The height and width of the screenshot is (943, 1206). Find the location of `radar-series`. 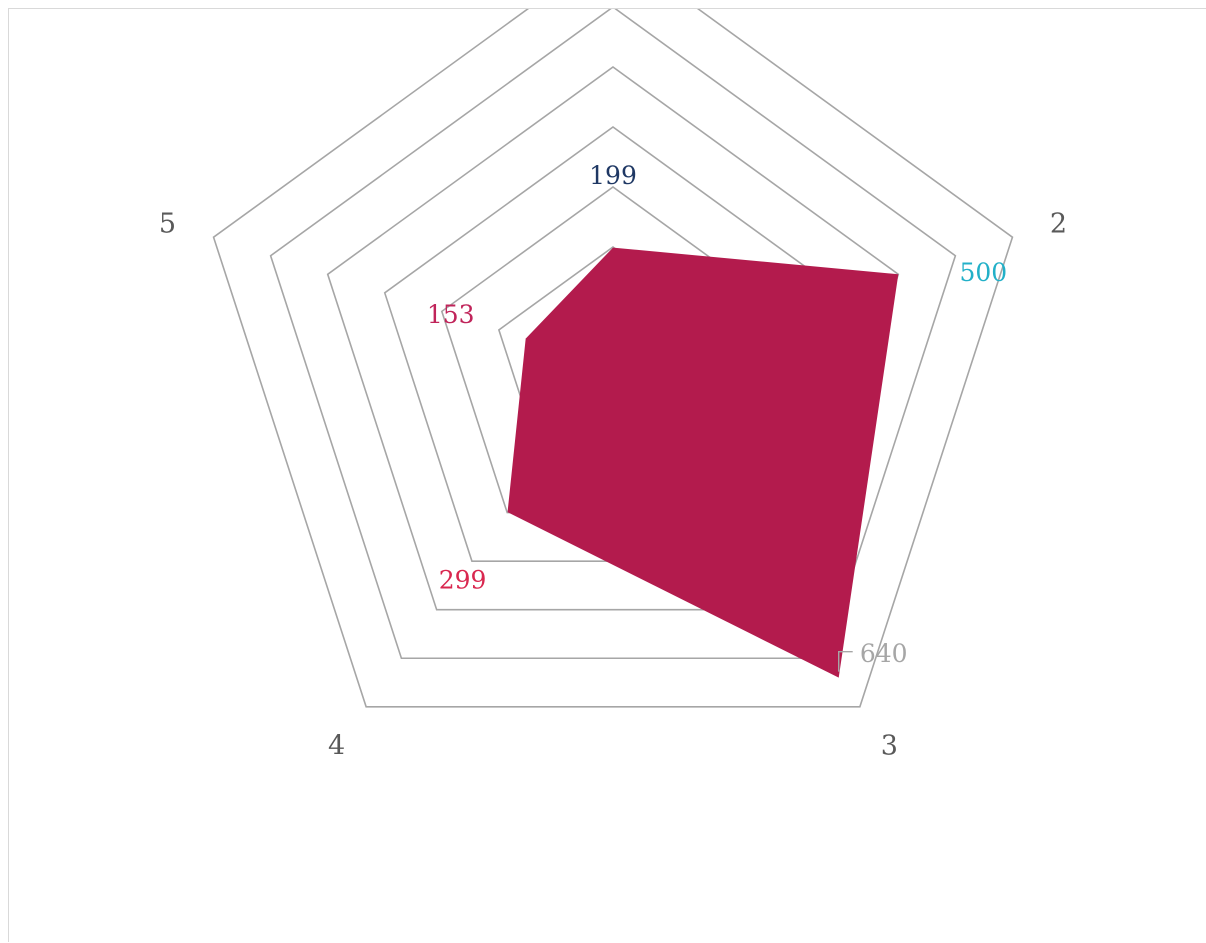

radar-series is located at coordinates (703, 462).